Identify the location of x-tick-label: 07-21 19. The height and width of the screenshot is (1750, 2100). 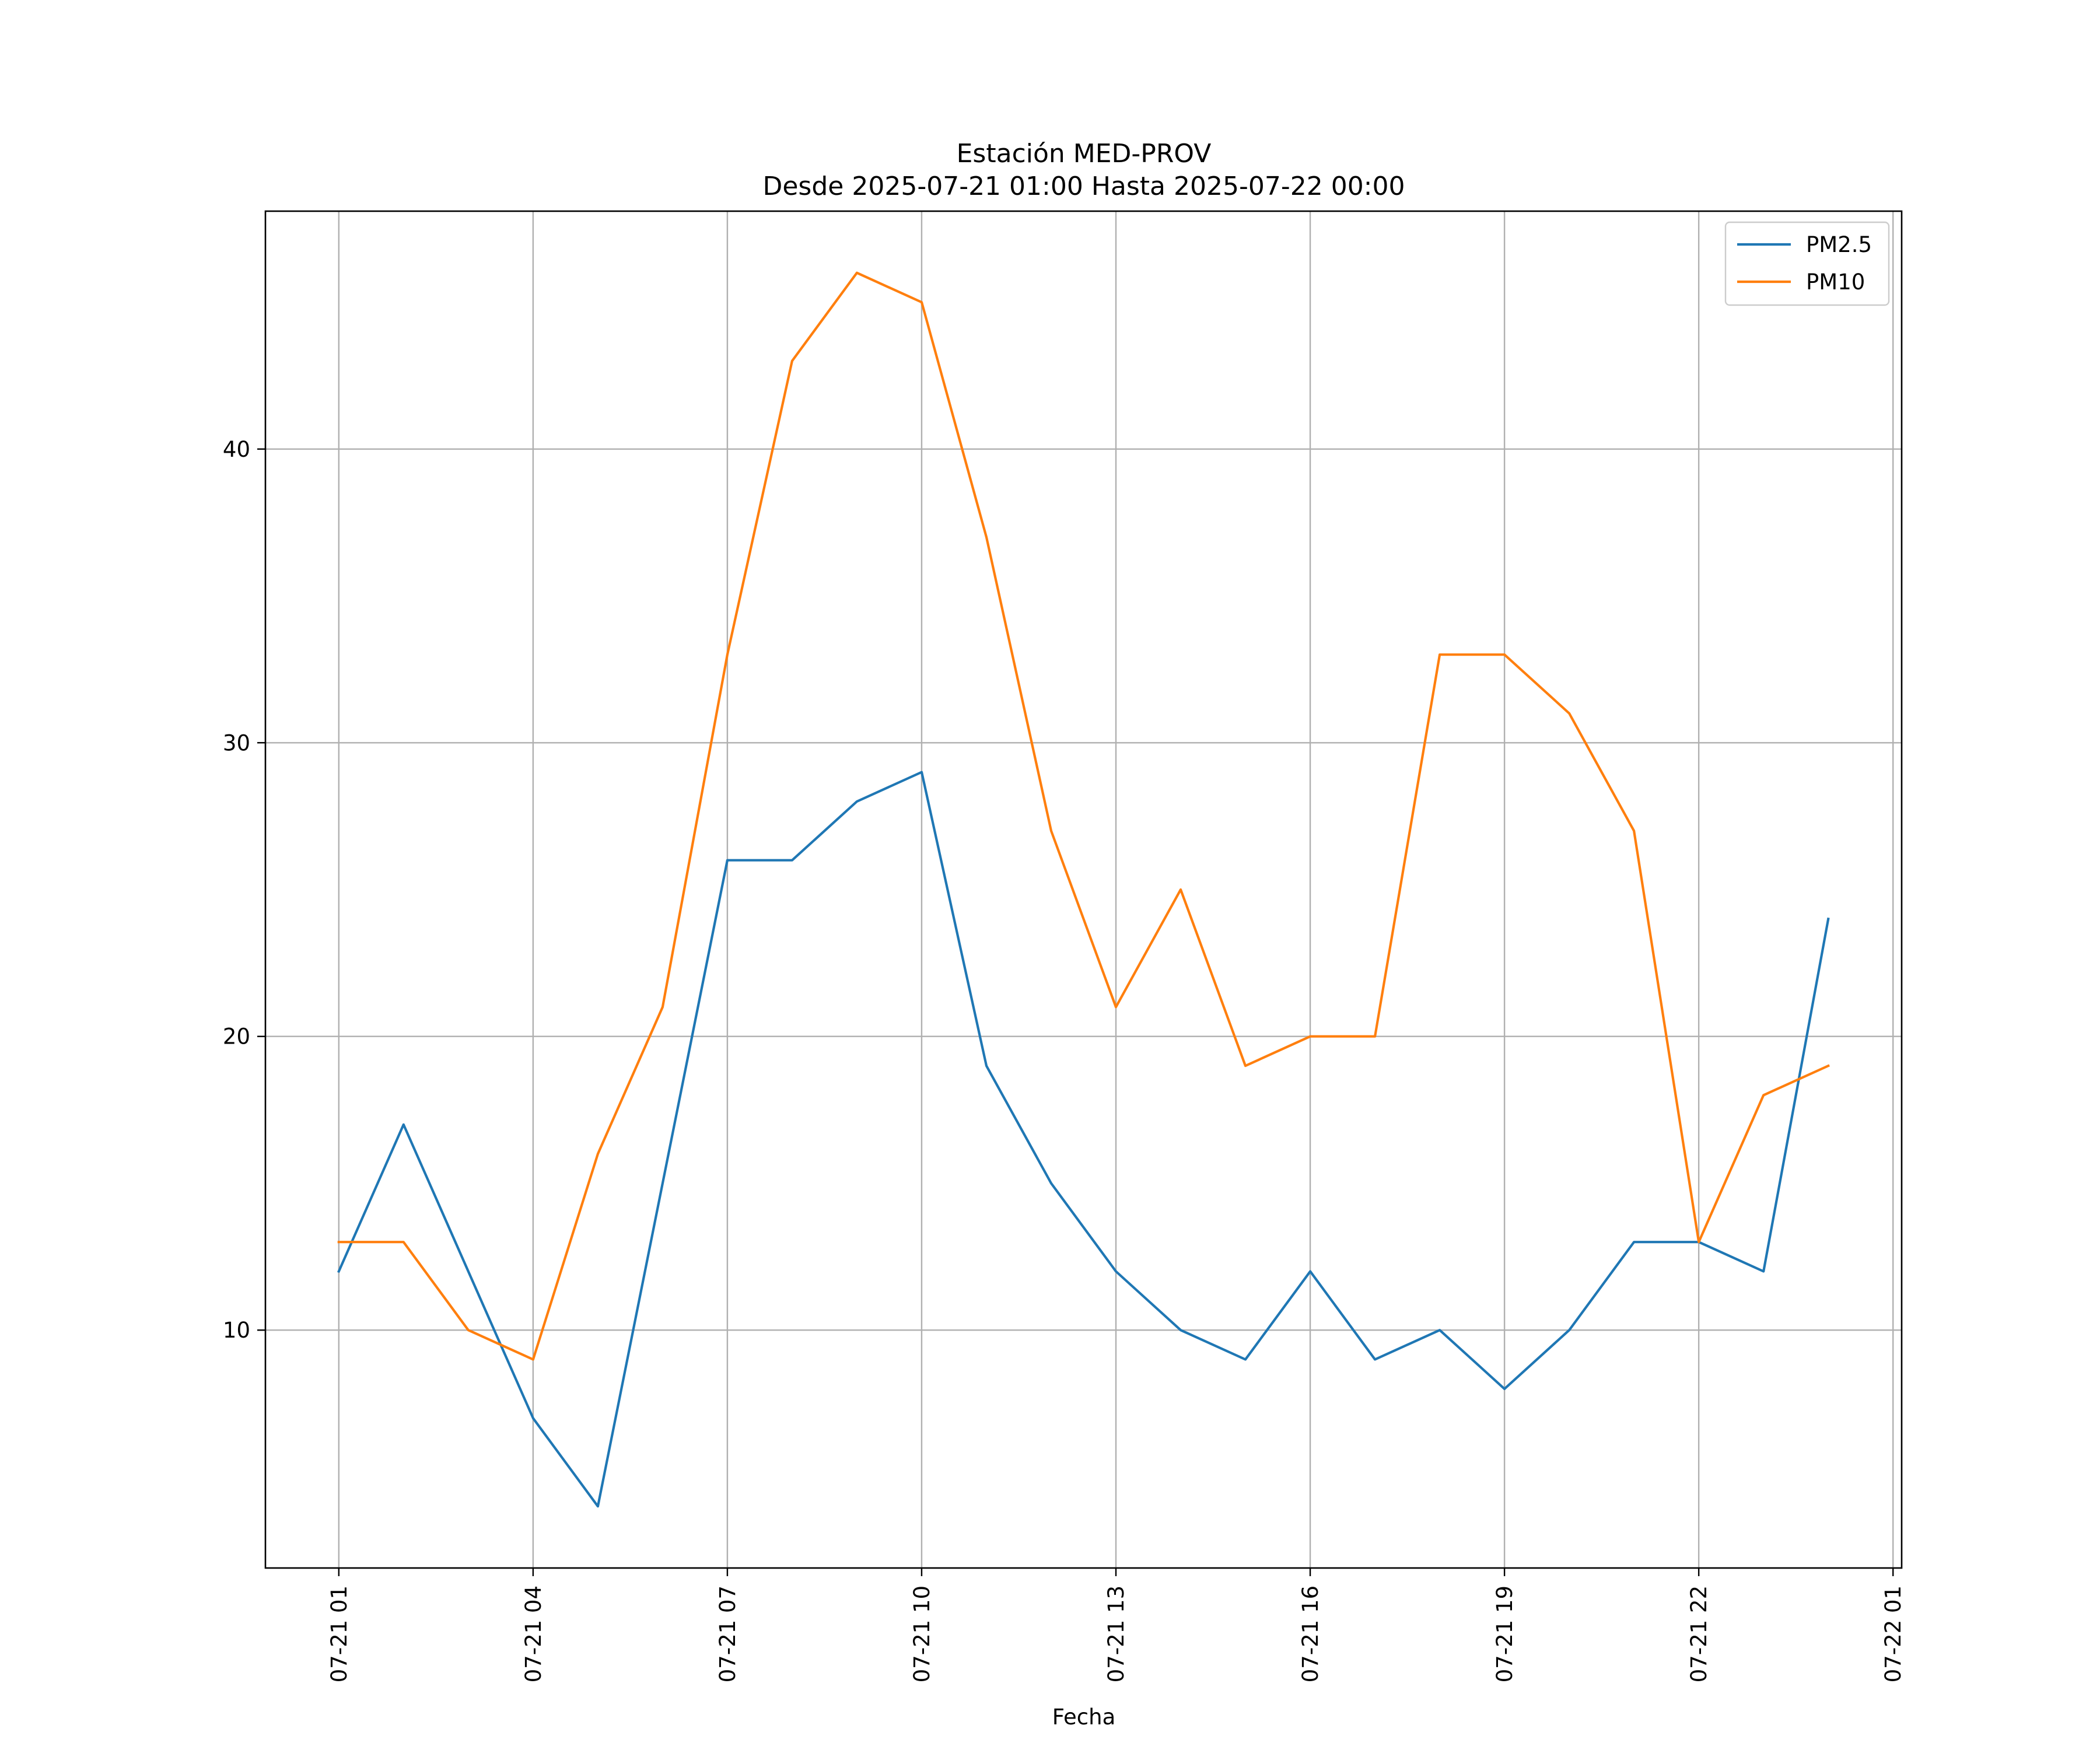
(1504, 1634).